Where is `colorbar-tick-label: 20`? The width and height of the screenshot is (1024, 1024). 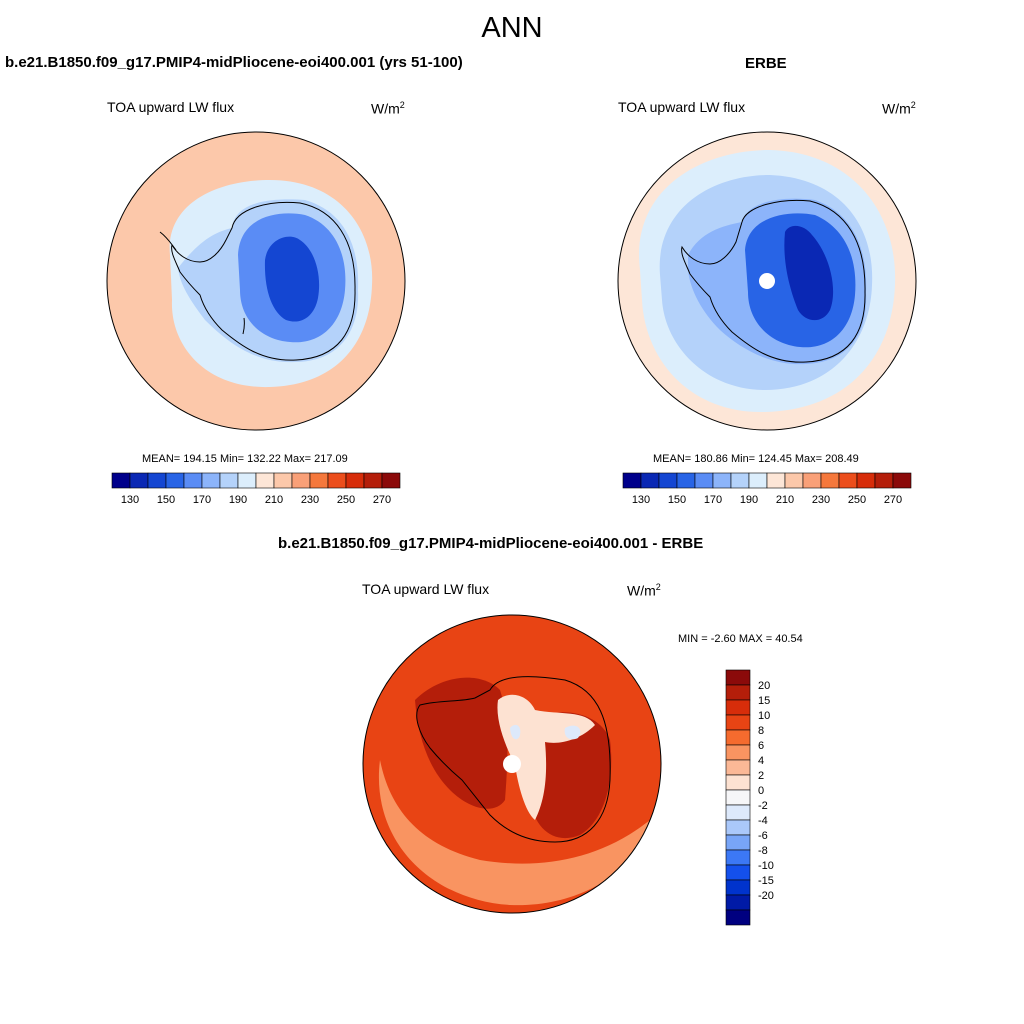
colorbar-tick-label: 20 is located at coordinates (764, 686).